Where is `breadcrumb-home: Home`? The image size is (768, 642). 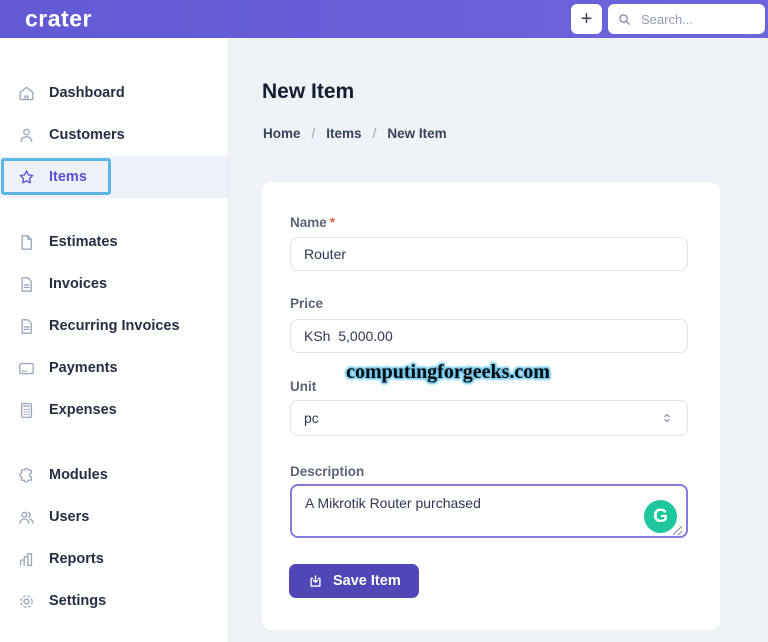 breadcrumb-home: Home is located at coordinates (282, 133).